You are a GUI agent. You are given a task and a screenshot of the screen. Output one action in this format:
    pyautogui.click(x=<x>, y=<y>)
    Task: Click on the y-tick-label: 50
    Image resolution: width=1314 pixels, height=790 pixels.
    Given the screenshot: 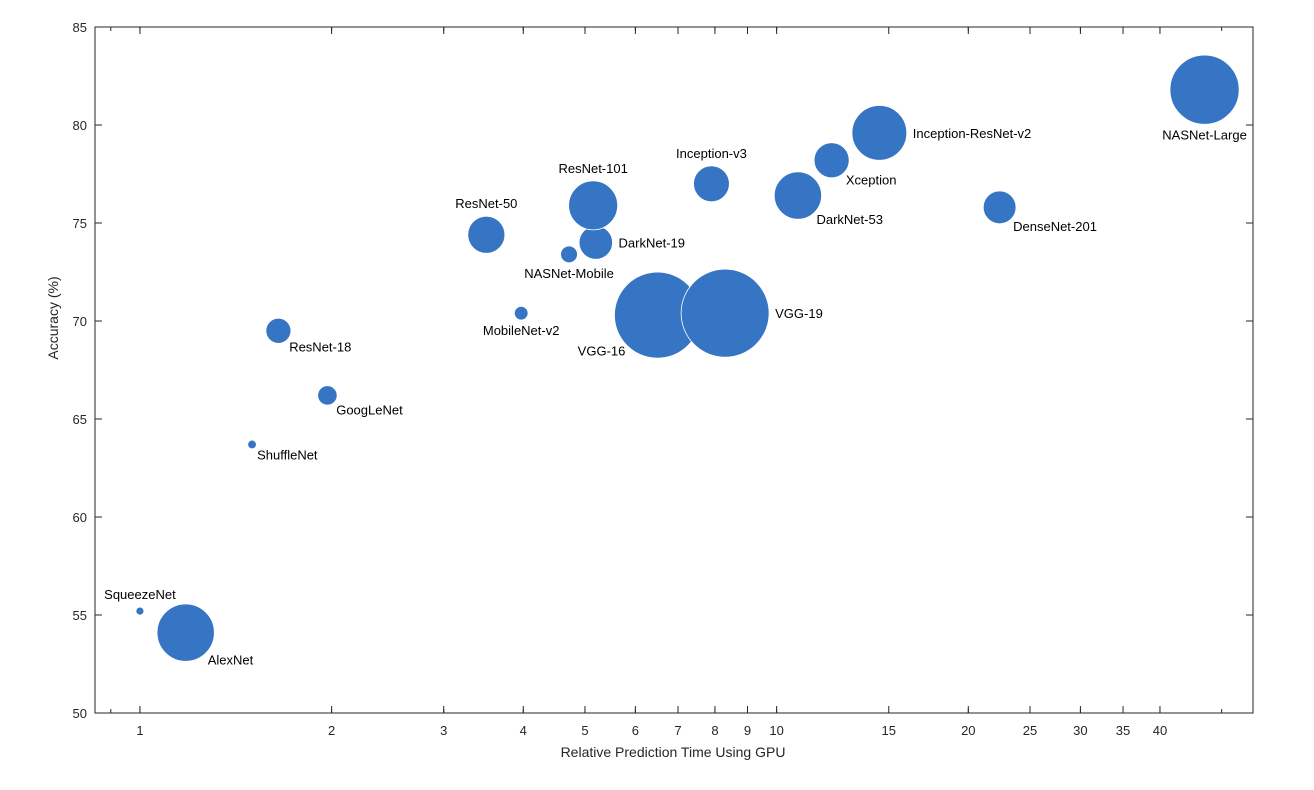 What is the action you would take?
    pyautogui.click(x=80, y=713)
    